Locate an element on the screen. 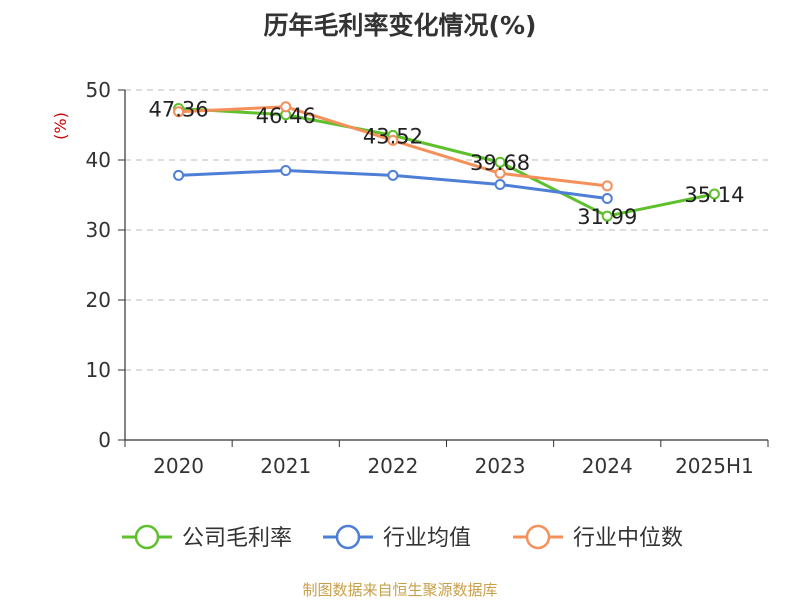 The height and width of the screenshot is (600, 800). data-label: 47.36 is located at coordinates (179, 109).